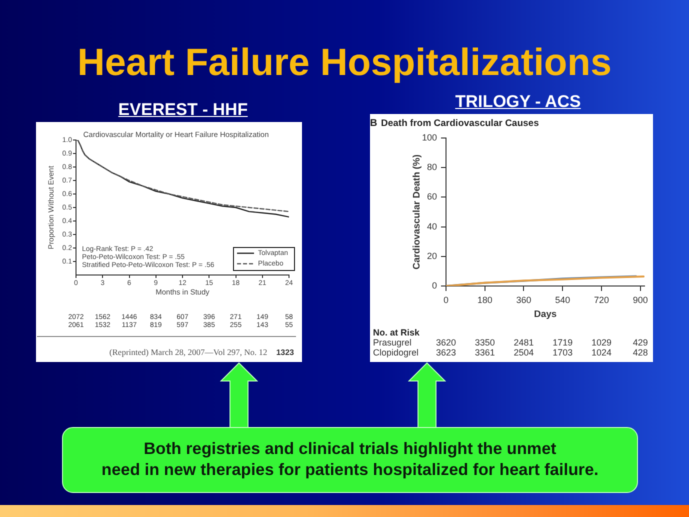  What do you see at coordinates (397, 332) in the screenshot?
I see `text: No. at Risk` at bounding box center [397, 332].